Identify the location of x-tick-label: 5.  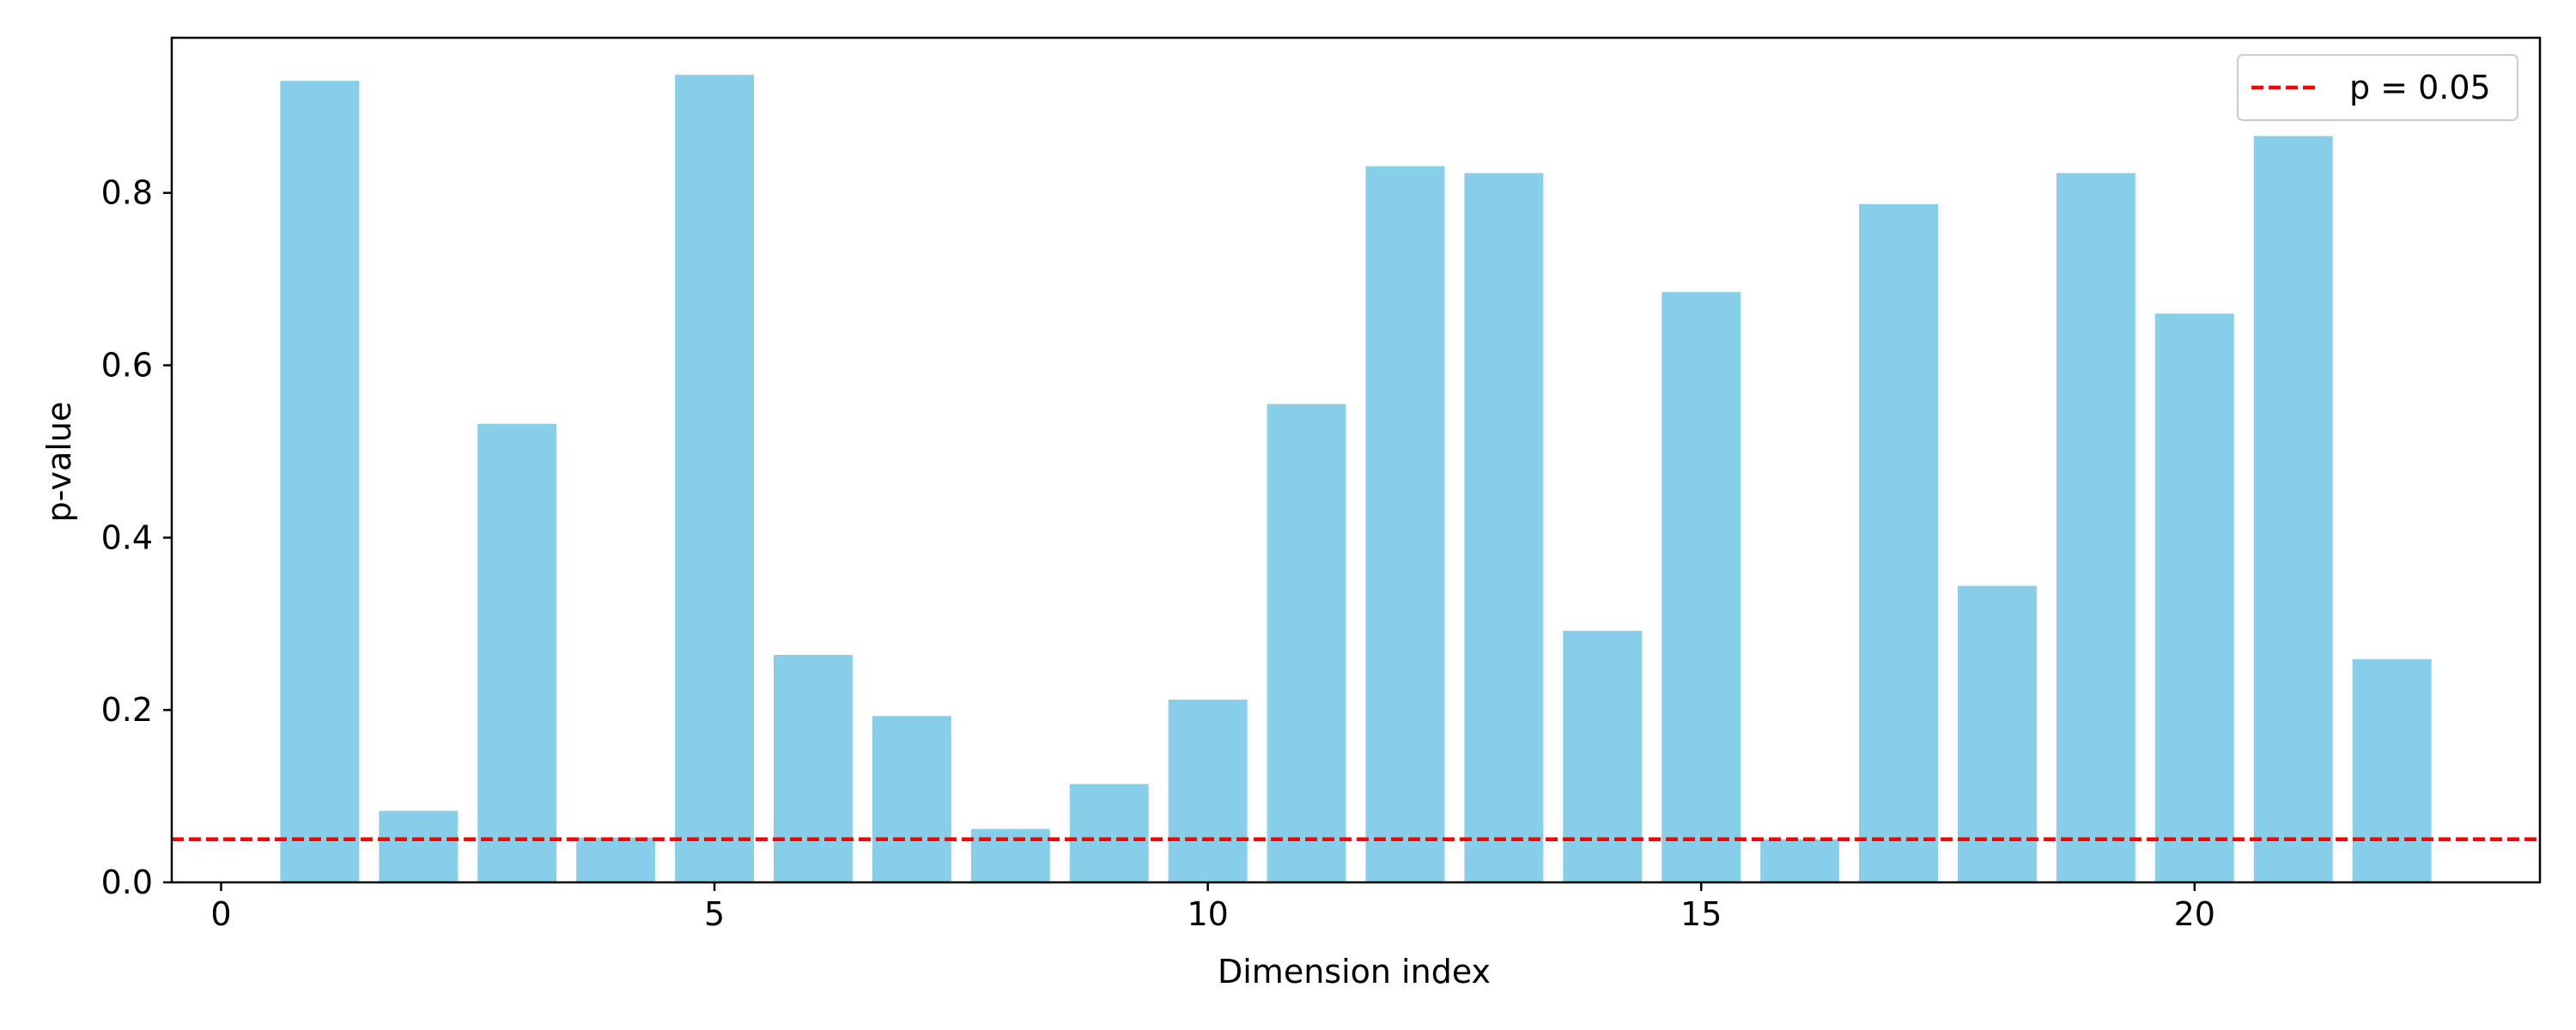
(715, 914).